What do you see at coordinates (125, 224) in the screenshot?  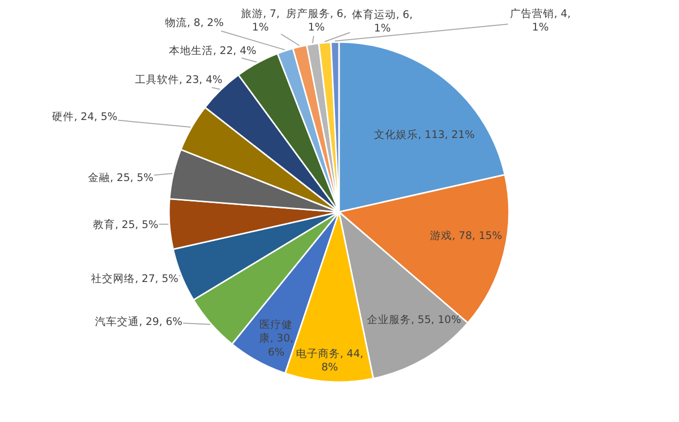 I see `slice-label: 教育, 25, 5%` at bounding box center [125, 224].